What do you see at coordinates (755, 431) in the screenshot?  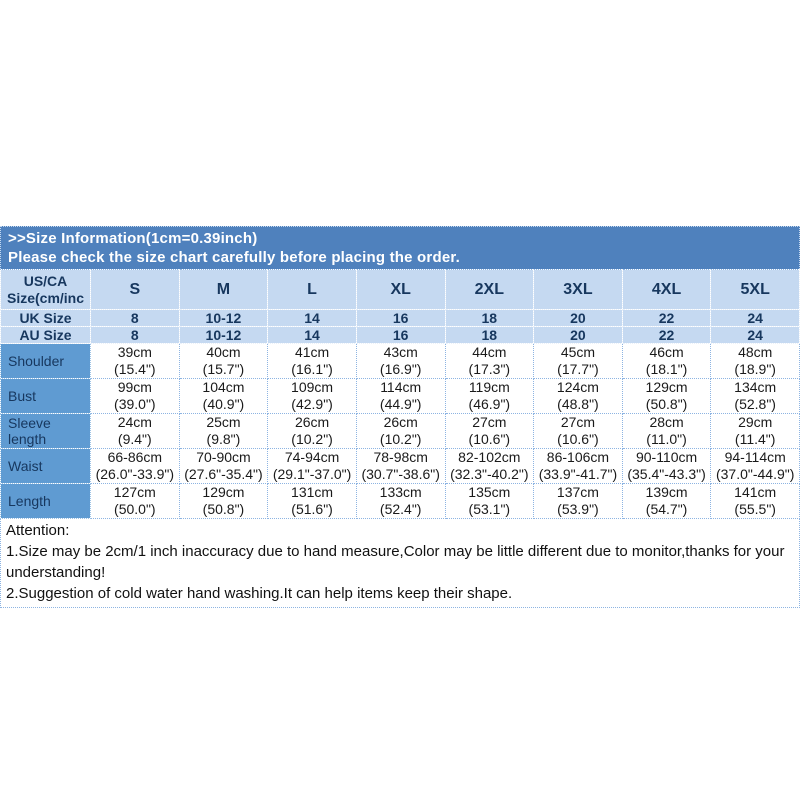 I see `measure-value-cell: 29cm (11.4")` at bounding box center [755, 431].